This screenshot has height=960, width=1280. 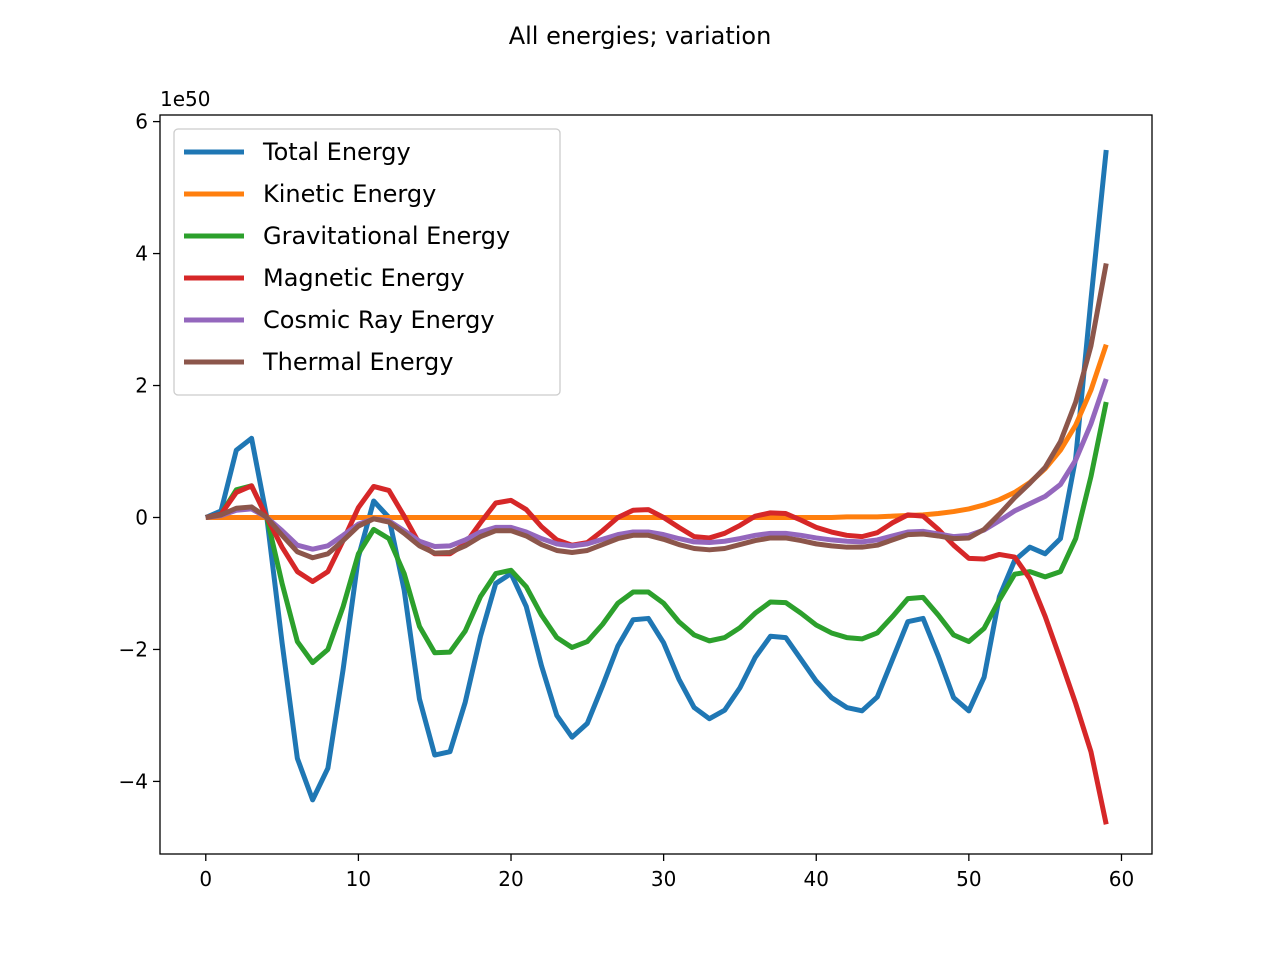 What do you see at coordinates (141, 122) in the screenshot?
I see `y-tick-label: 6` at bounding box center [141, 122].